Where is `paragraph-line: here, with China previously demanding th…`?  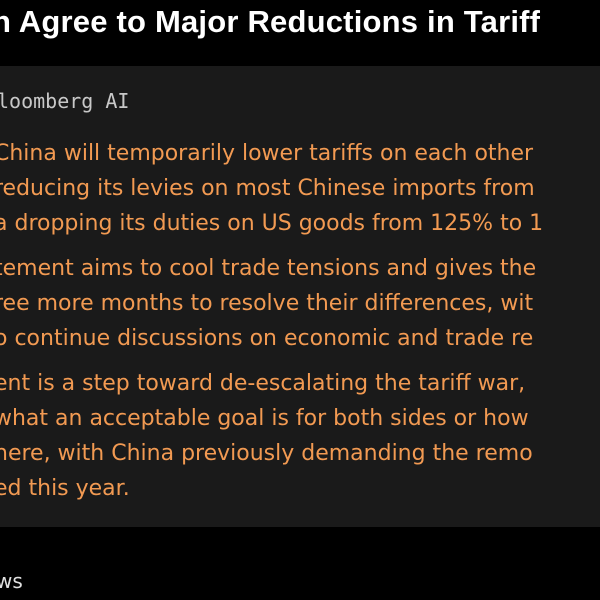 paragraph-line: here, with China previously demanding th… is located at coordinates (266, 453).